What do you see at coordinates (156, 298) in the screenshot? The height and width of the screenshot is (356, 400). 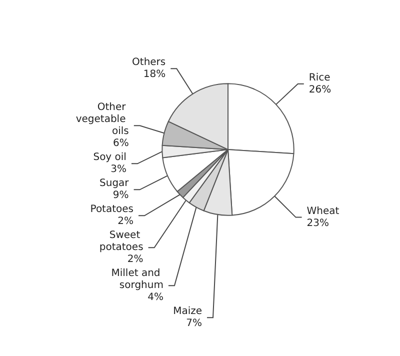 I see `data-label: 4%` at bounding box center [156, 298].